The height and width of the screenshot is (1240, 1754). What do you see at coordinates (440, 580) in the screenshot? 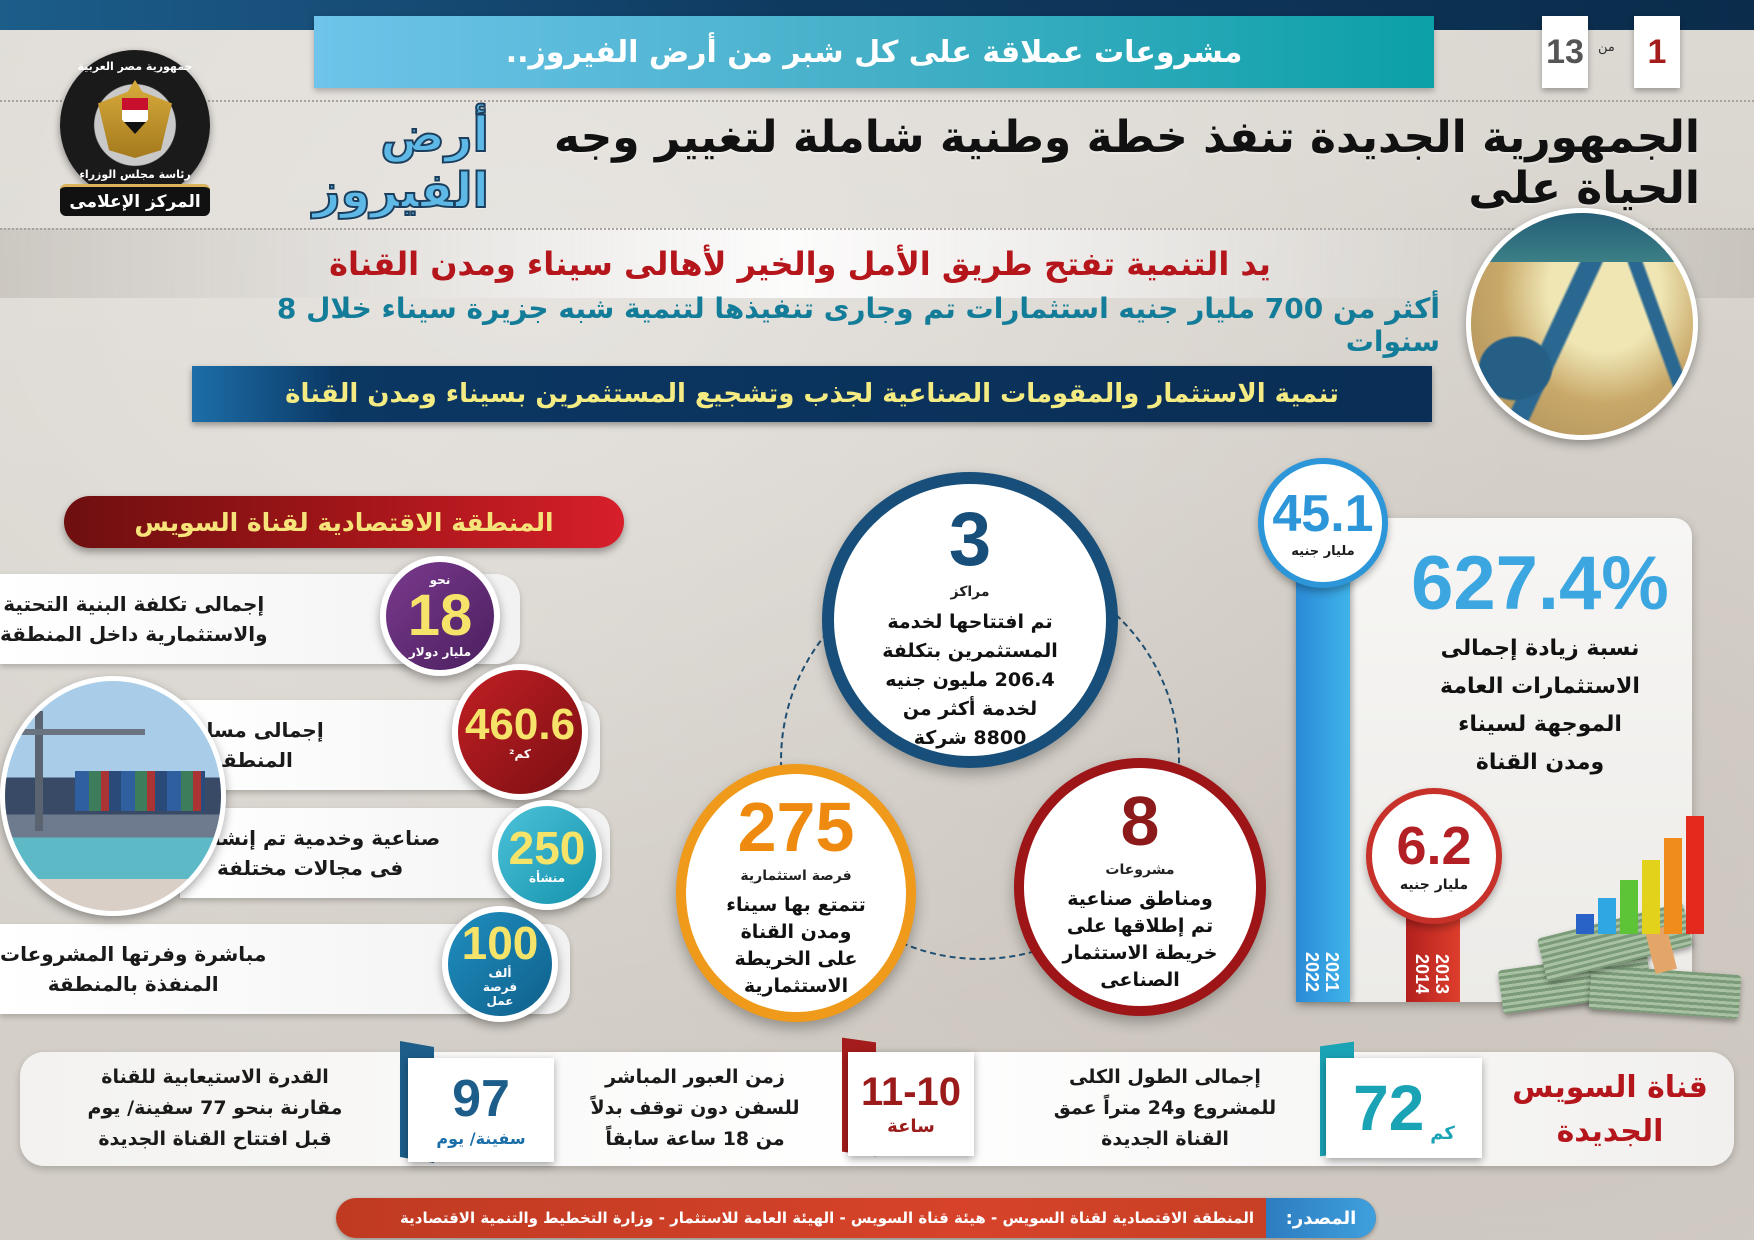
I see `stat-prefix: نحو` at bounding box center [440, 580].